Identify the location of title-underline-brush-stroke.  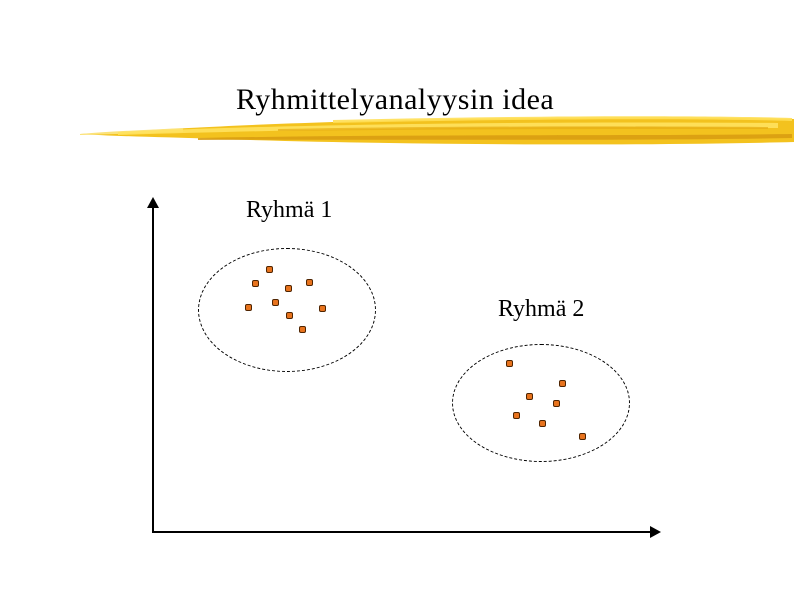
(437, 130).